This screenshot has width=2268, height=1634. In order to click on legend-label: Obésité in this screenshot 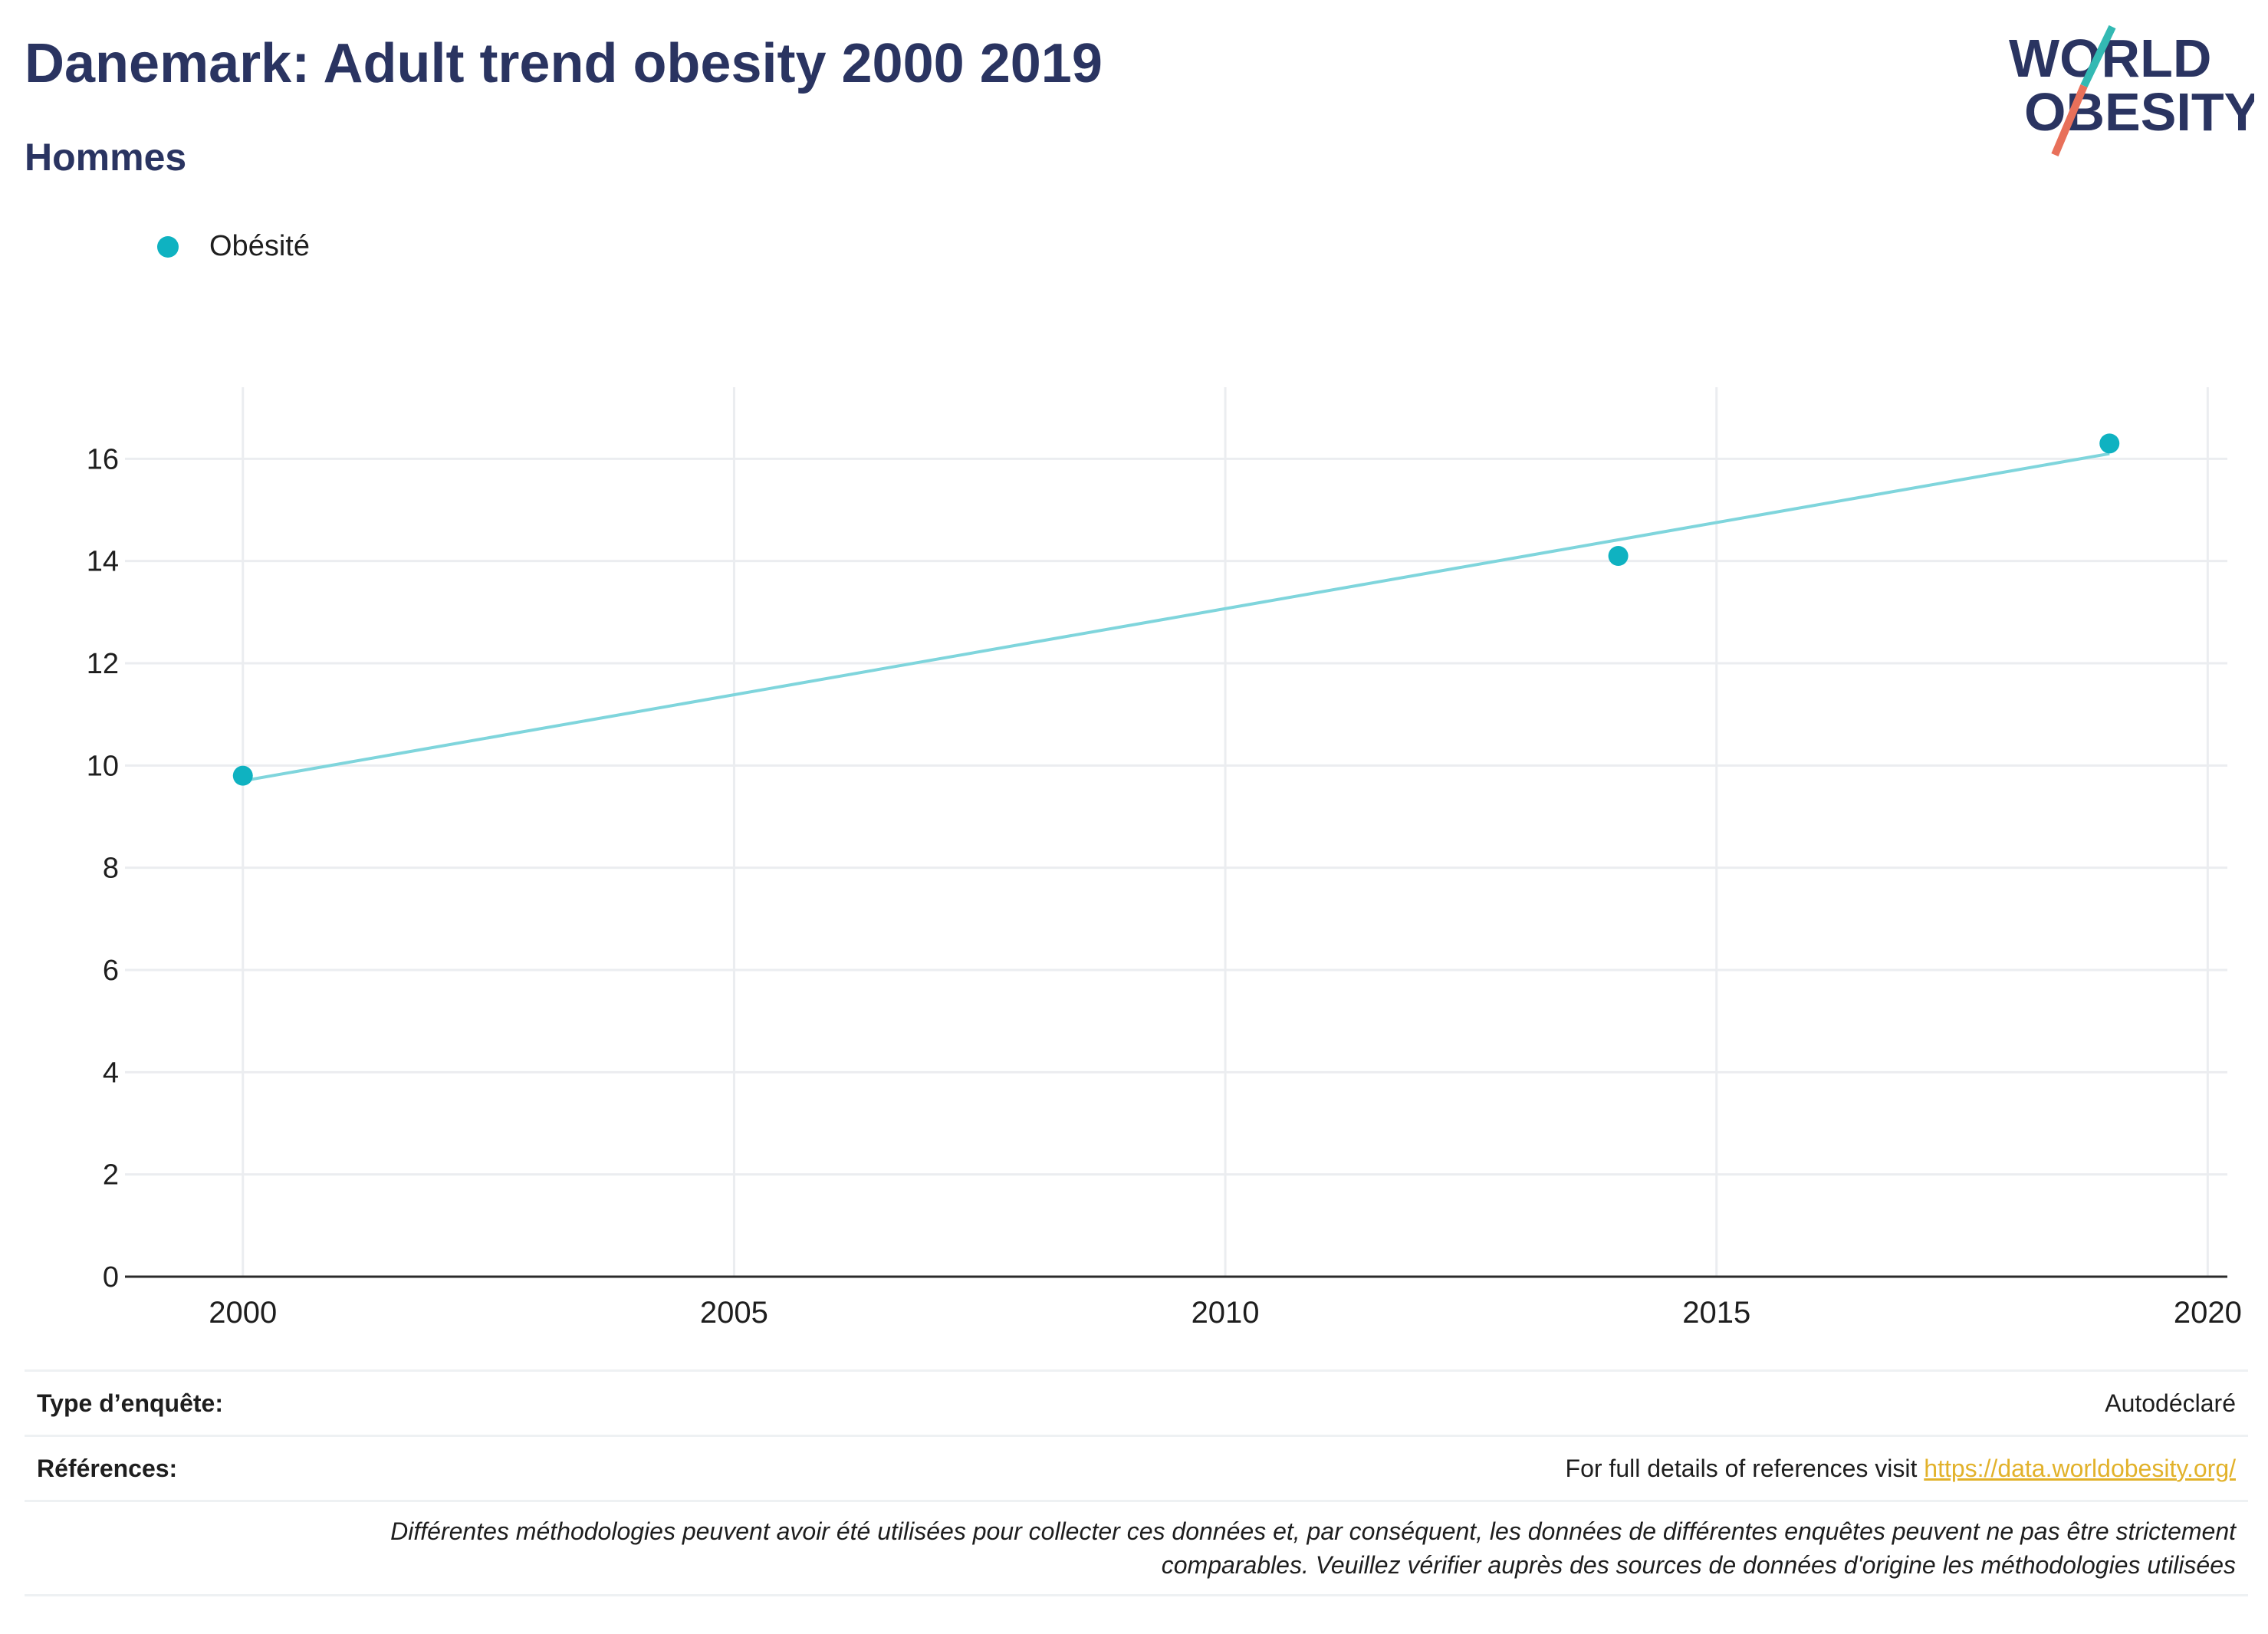, I will do `click(259, 246)`.